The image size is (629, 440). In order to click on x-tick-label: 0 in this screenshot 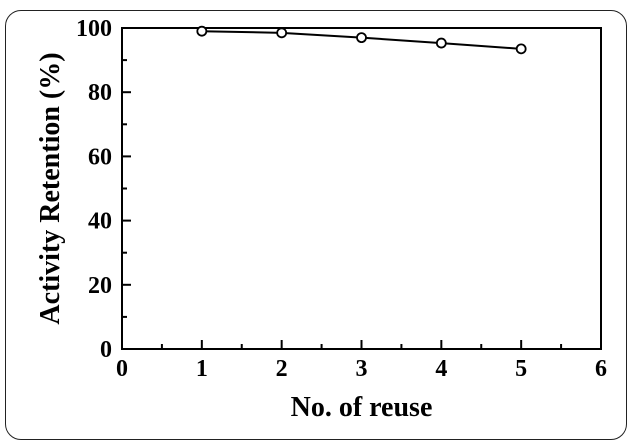, I will do `click(122, 369)`.